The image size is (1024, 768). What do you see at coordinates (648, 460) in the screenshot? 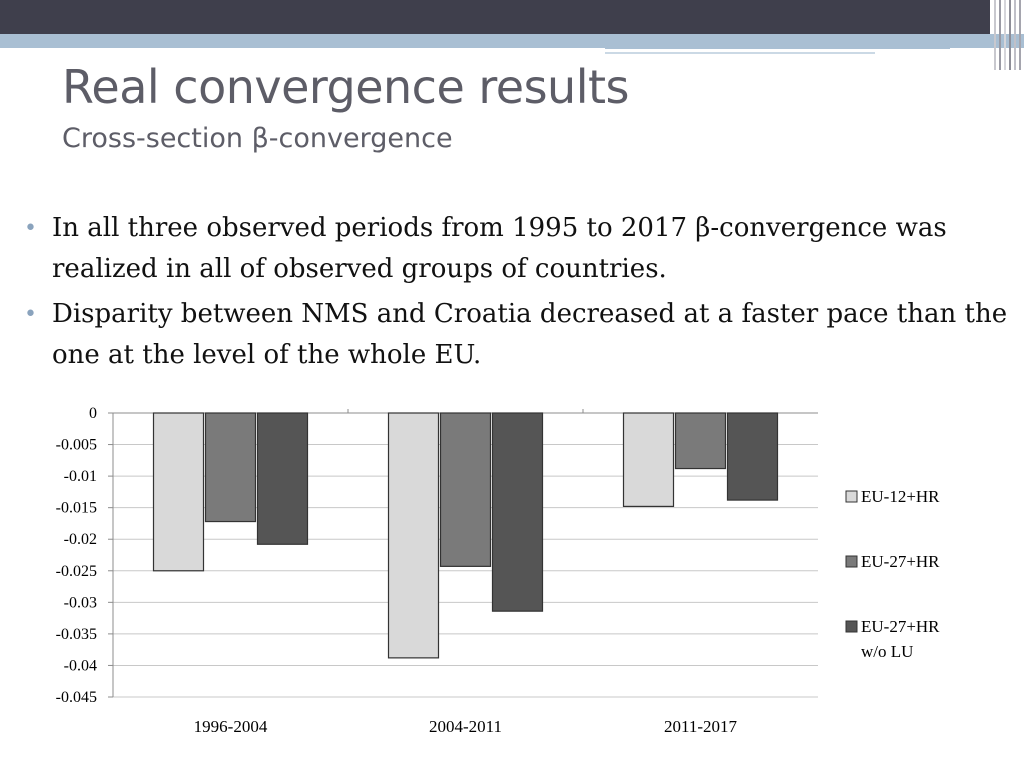
I see `bar-eu-12-hr-2011-2017` at bounding box center [648, 460].